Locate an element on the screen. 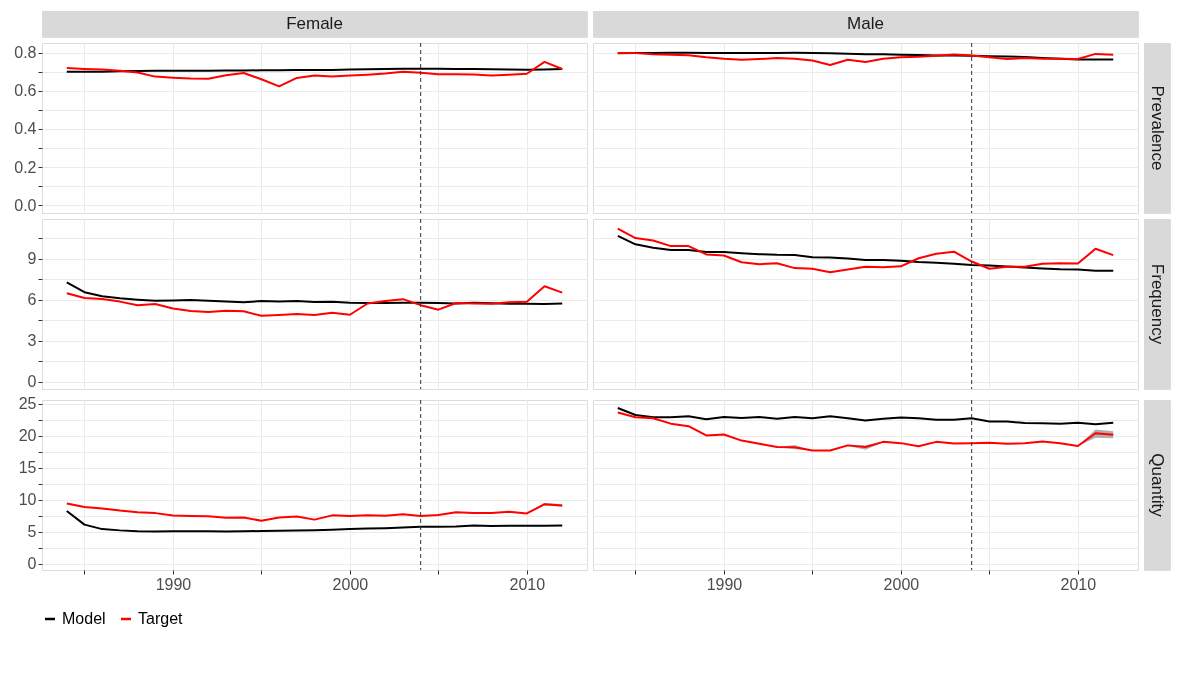  y-tick-label: 25 is located at coordinates (27, 404).